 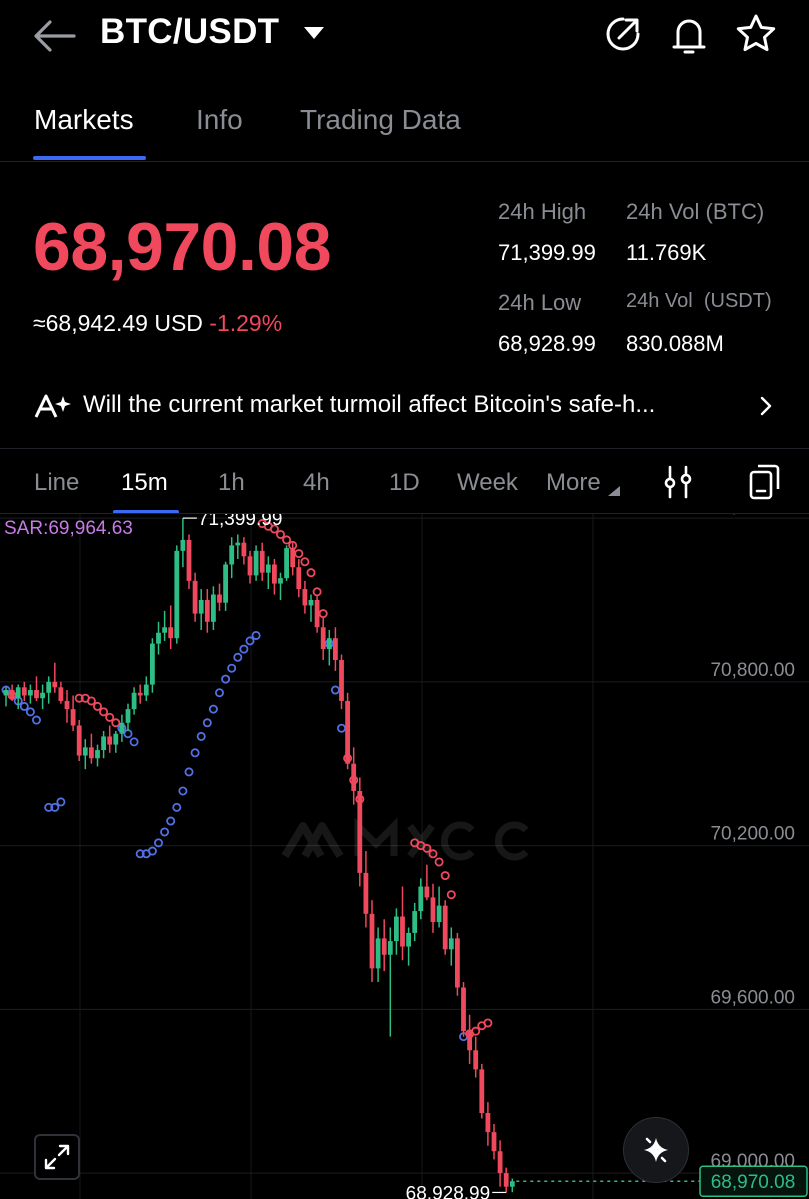 What do you see at coordinates (487, 482) in the screenshot?
I see `interval-week: Week` at bounding box center [487, 482].